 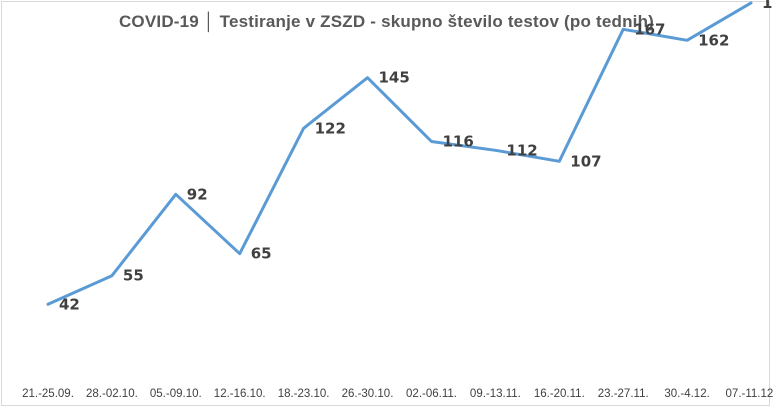 I want to click on x-tick-label: 26.-30.10., so click(x=368, y=394).